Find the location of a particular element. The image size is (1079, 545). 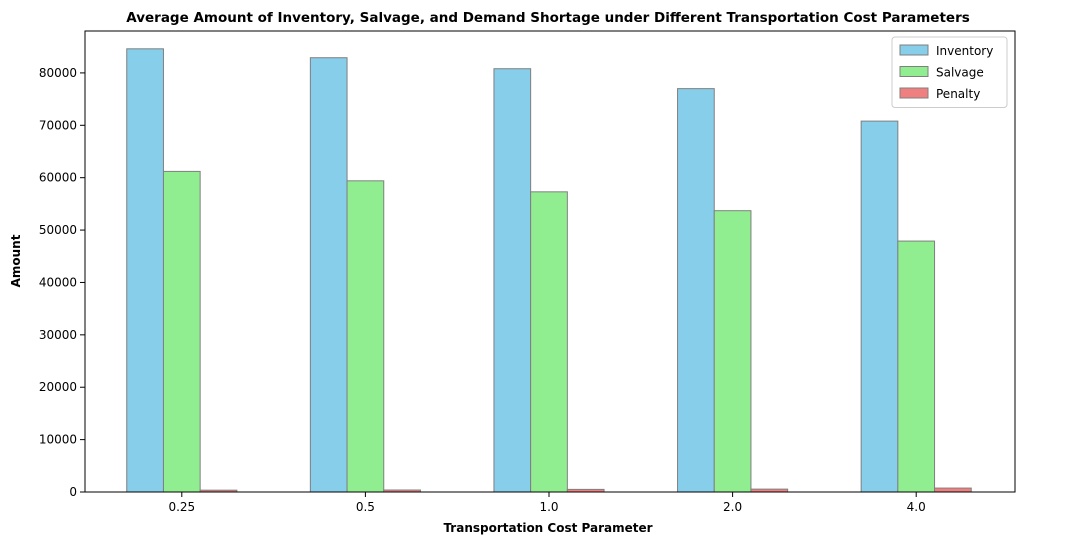

bar-salvage-0.5 is located at coordinates (365, 336).